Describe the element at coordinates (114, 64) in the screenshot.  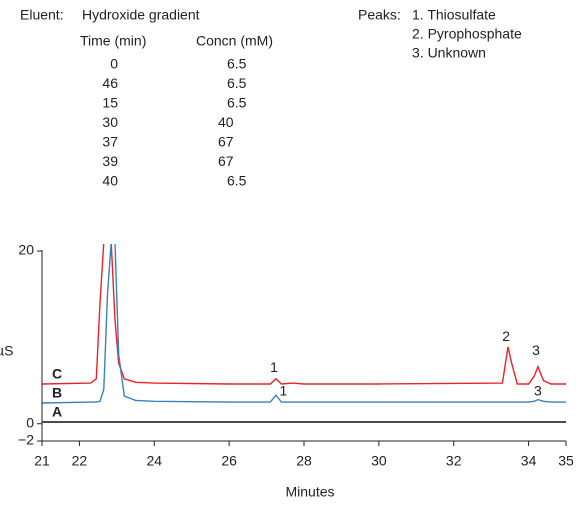
I see `time-cell: 0` at that location.